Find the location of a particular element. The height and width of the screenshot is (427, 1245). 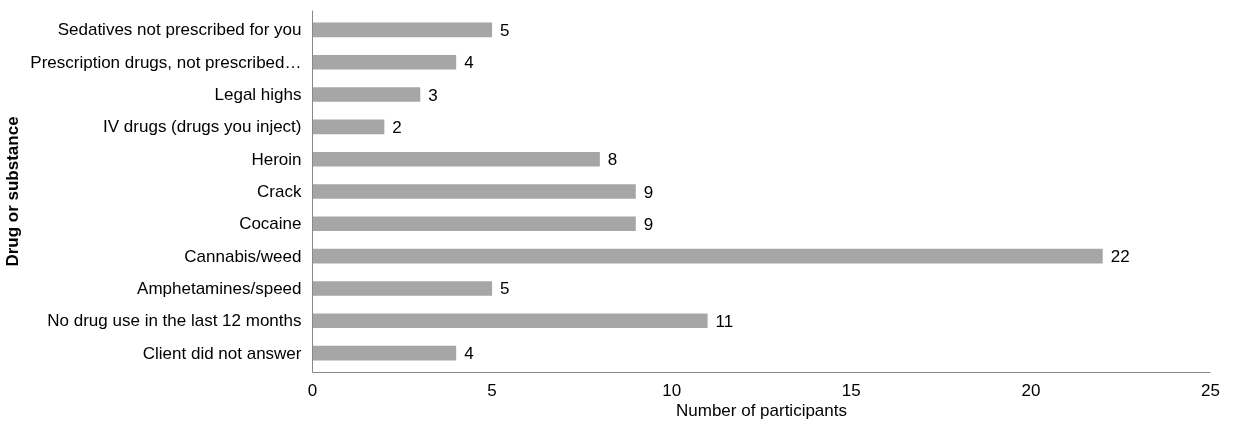

y-tick-label: Client did not answer is located at coordinates (222, 353).